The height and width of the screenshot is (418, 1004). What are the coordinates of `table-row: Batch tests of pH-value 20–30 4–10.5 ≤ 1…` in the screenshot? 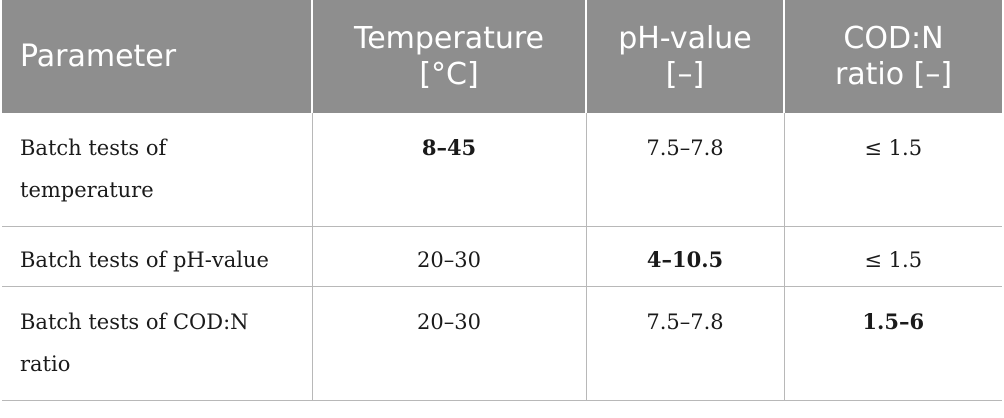 It's located at (502, 256).